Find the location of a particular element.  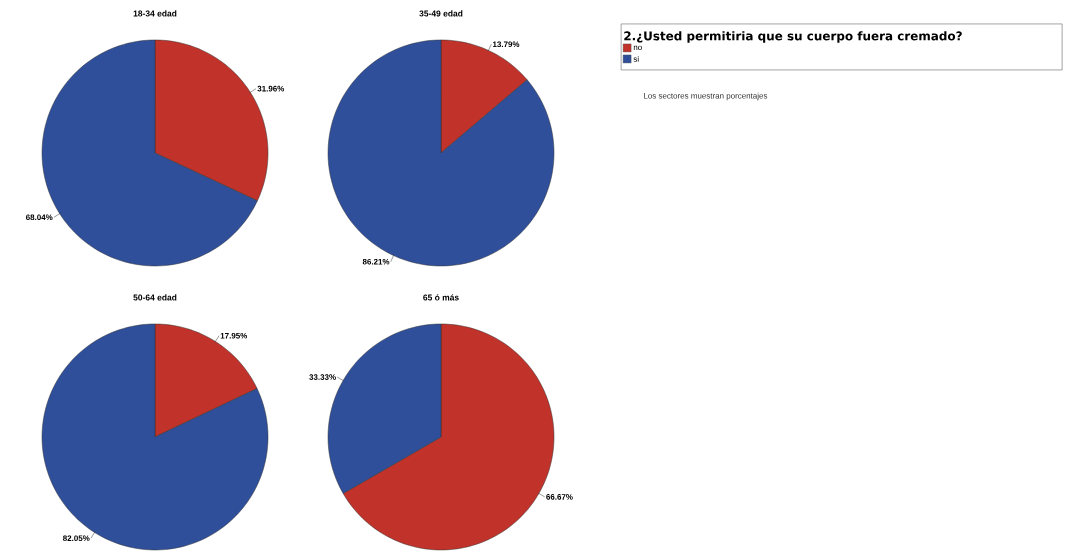

chart-title: 65 ó más is located at coordinates (441, 297).